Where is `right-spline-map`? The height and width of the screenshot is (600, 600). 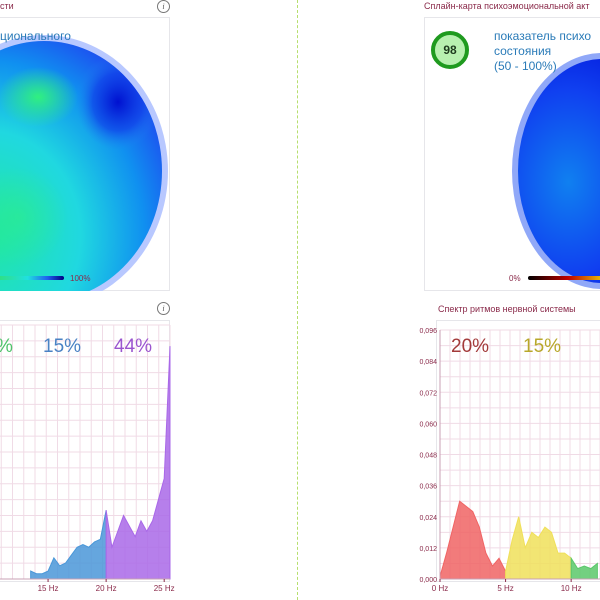
right-spline-map is located at coordinates (556, 171).